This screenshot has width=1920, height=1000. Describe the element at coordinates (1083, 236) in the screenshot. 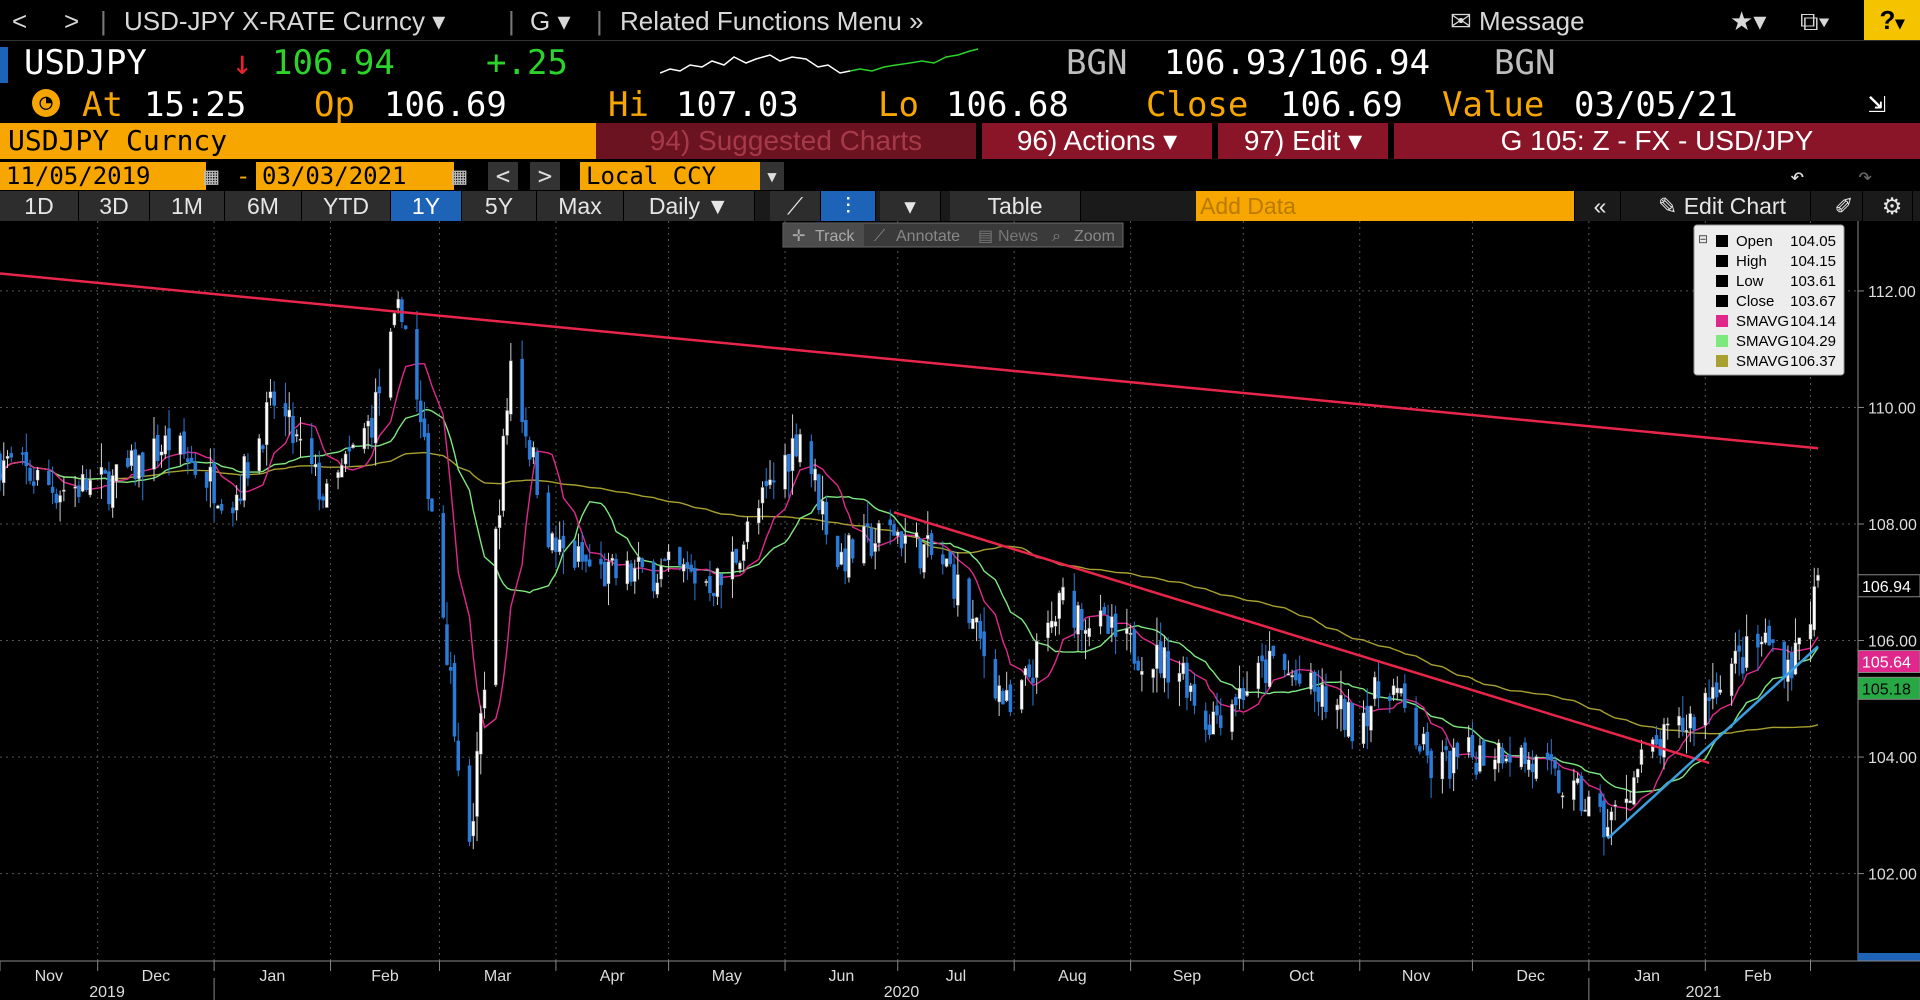

I see `zoom-button: ⌕ Zoom` at that location.